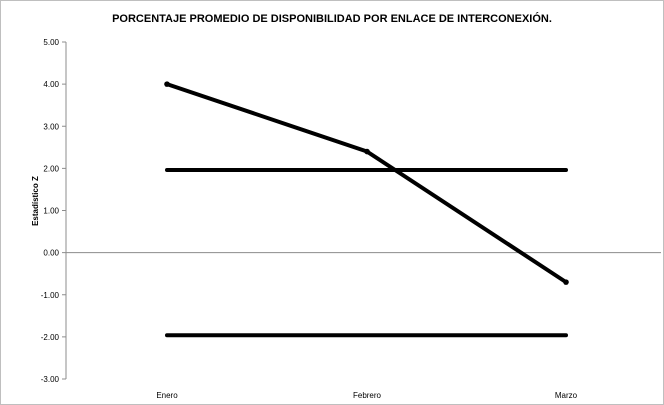 This screenshot has width=664, height=405. What do you see at coordinates (50, 337) in the screenshot?
I see `y-tick-label: -2.00` at bounding box center [50, 337].